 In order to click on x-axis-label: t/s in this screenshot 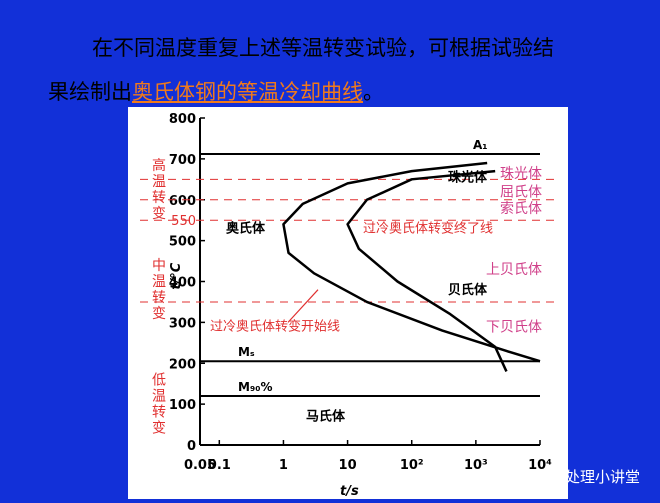, I will do `click(349, 491)`.